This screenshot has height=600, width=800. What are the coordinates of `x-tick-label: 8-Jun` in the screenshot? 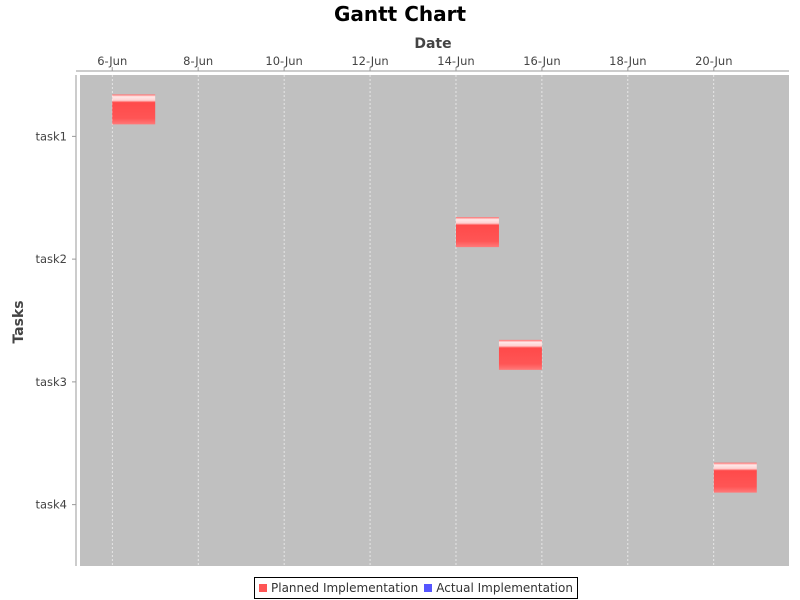 It's located at (198, 61).